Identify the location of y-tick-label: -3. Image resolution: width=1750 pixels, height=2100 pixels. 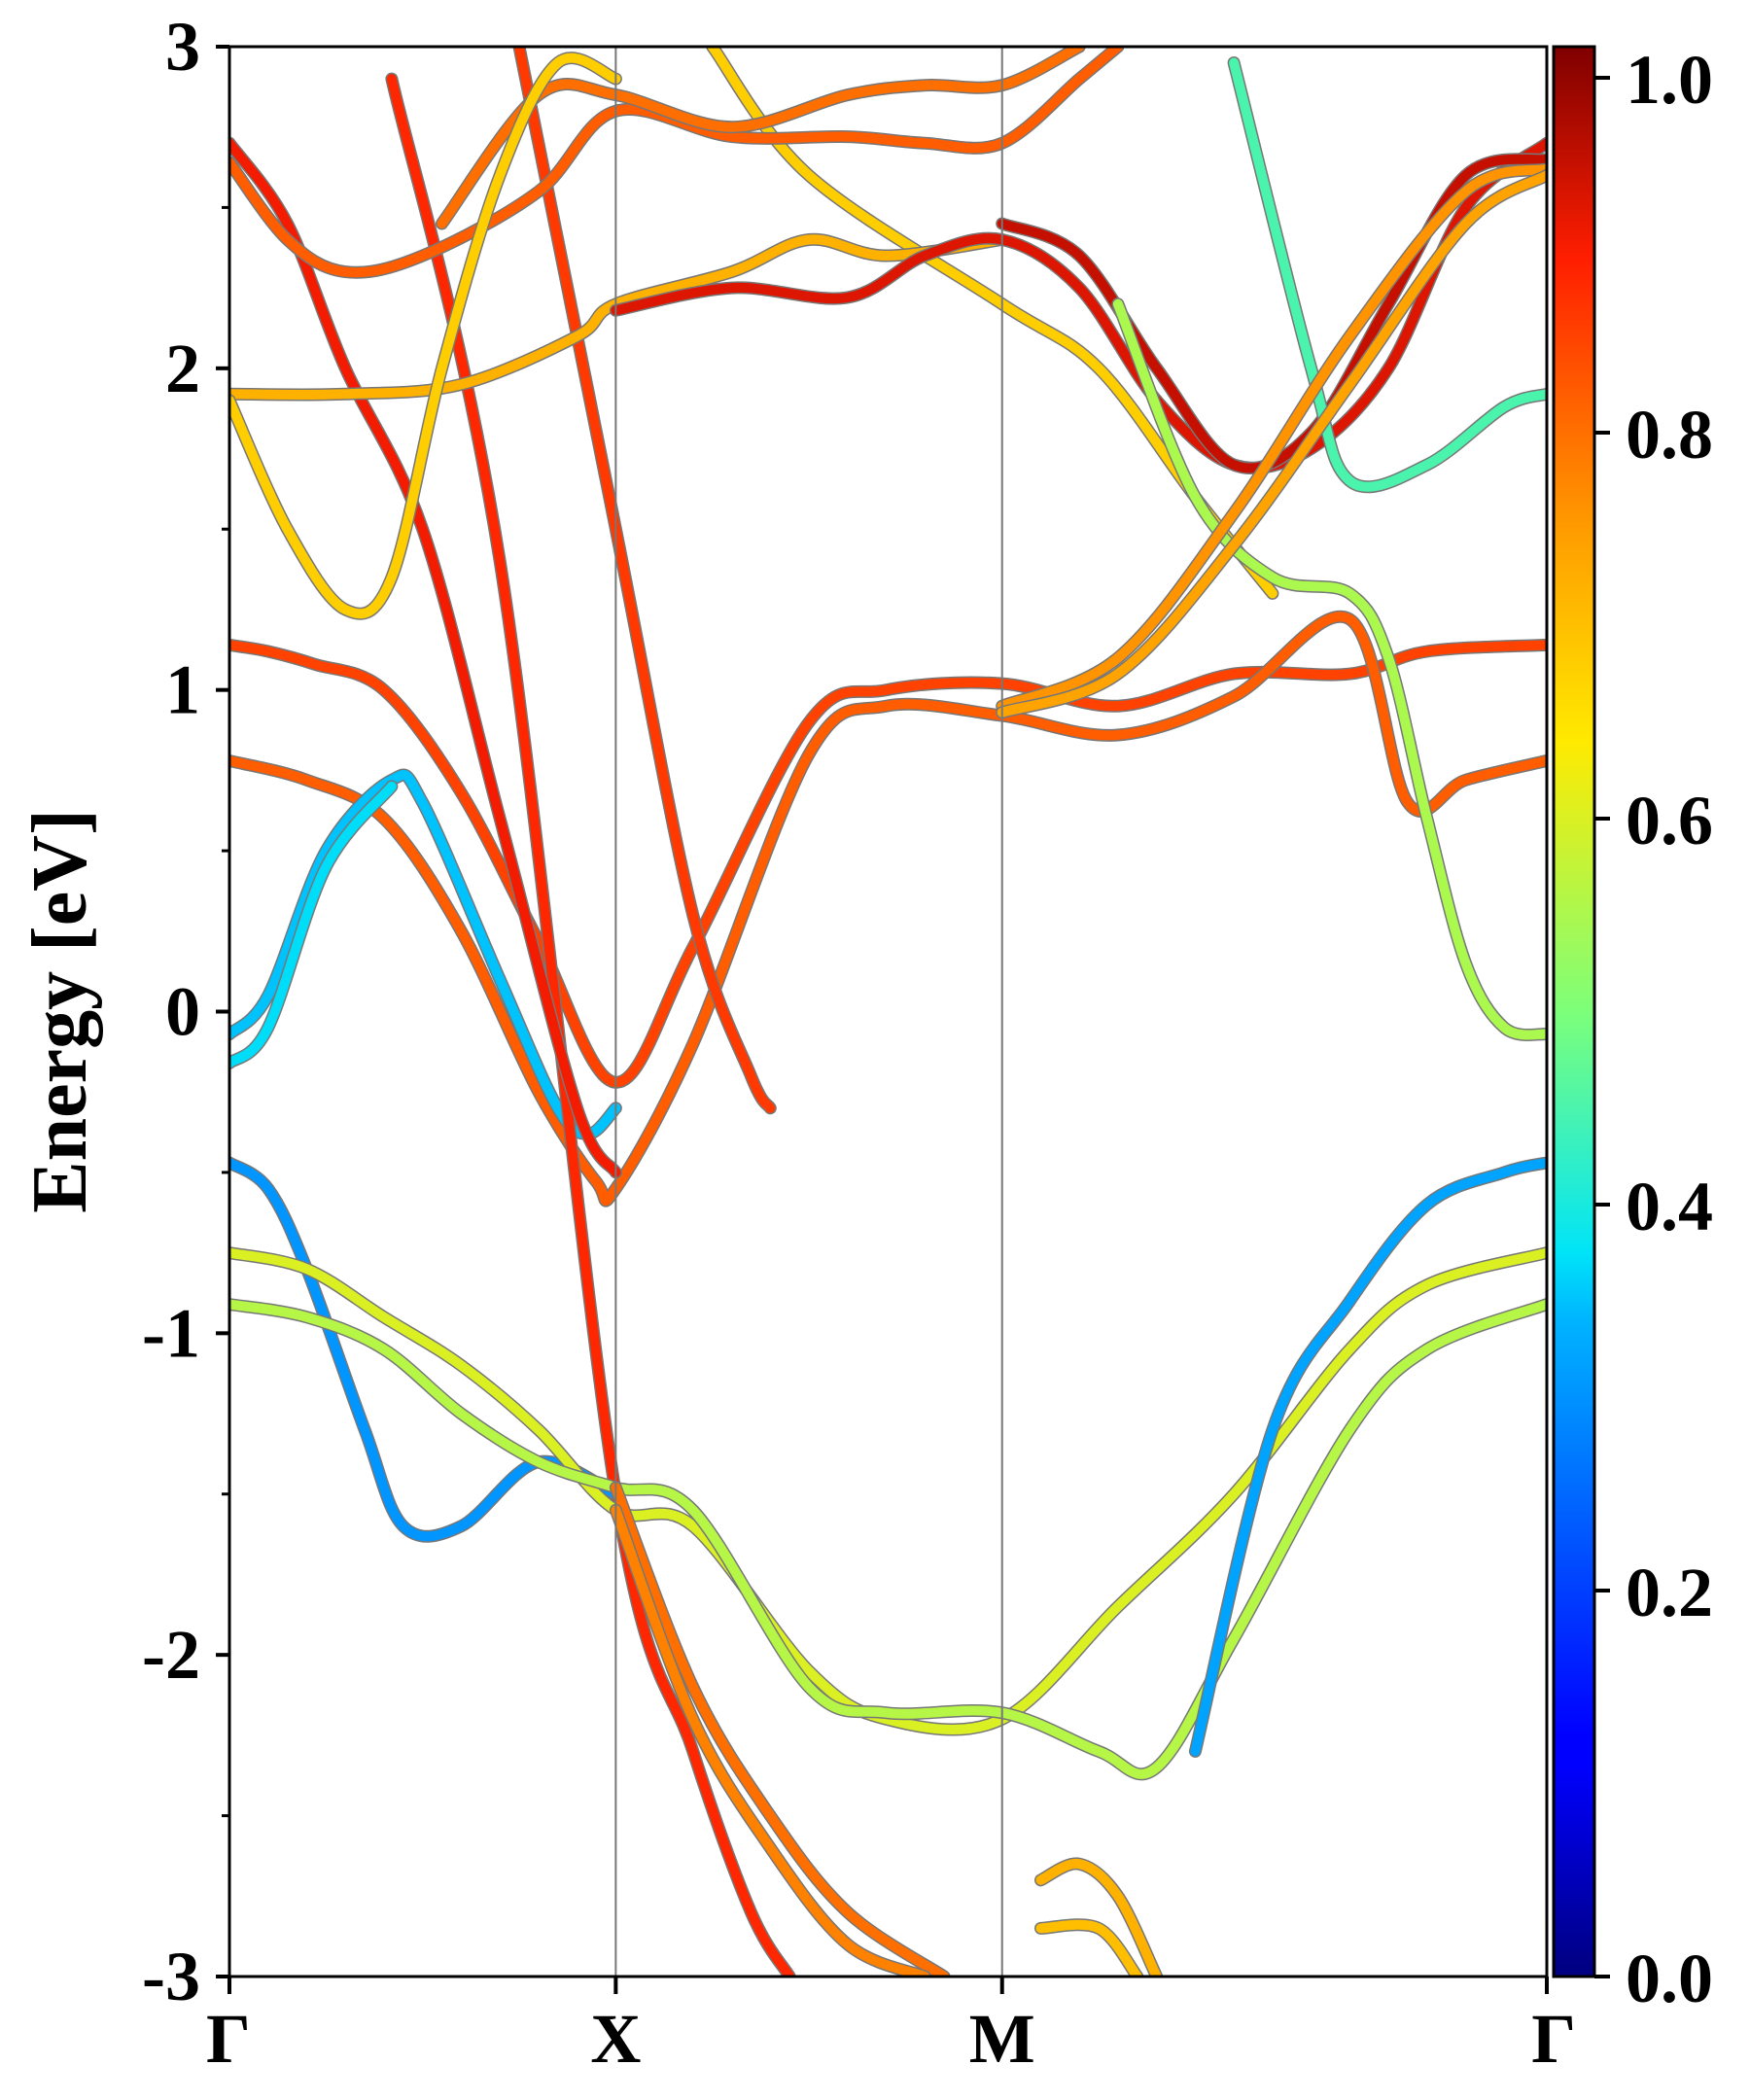
(171, 1976).